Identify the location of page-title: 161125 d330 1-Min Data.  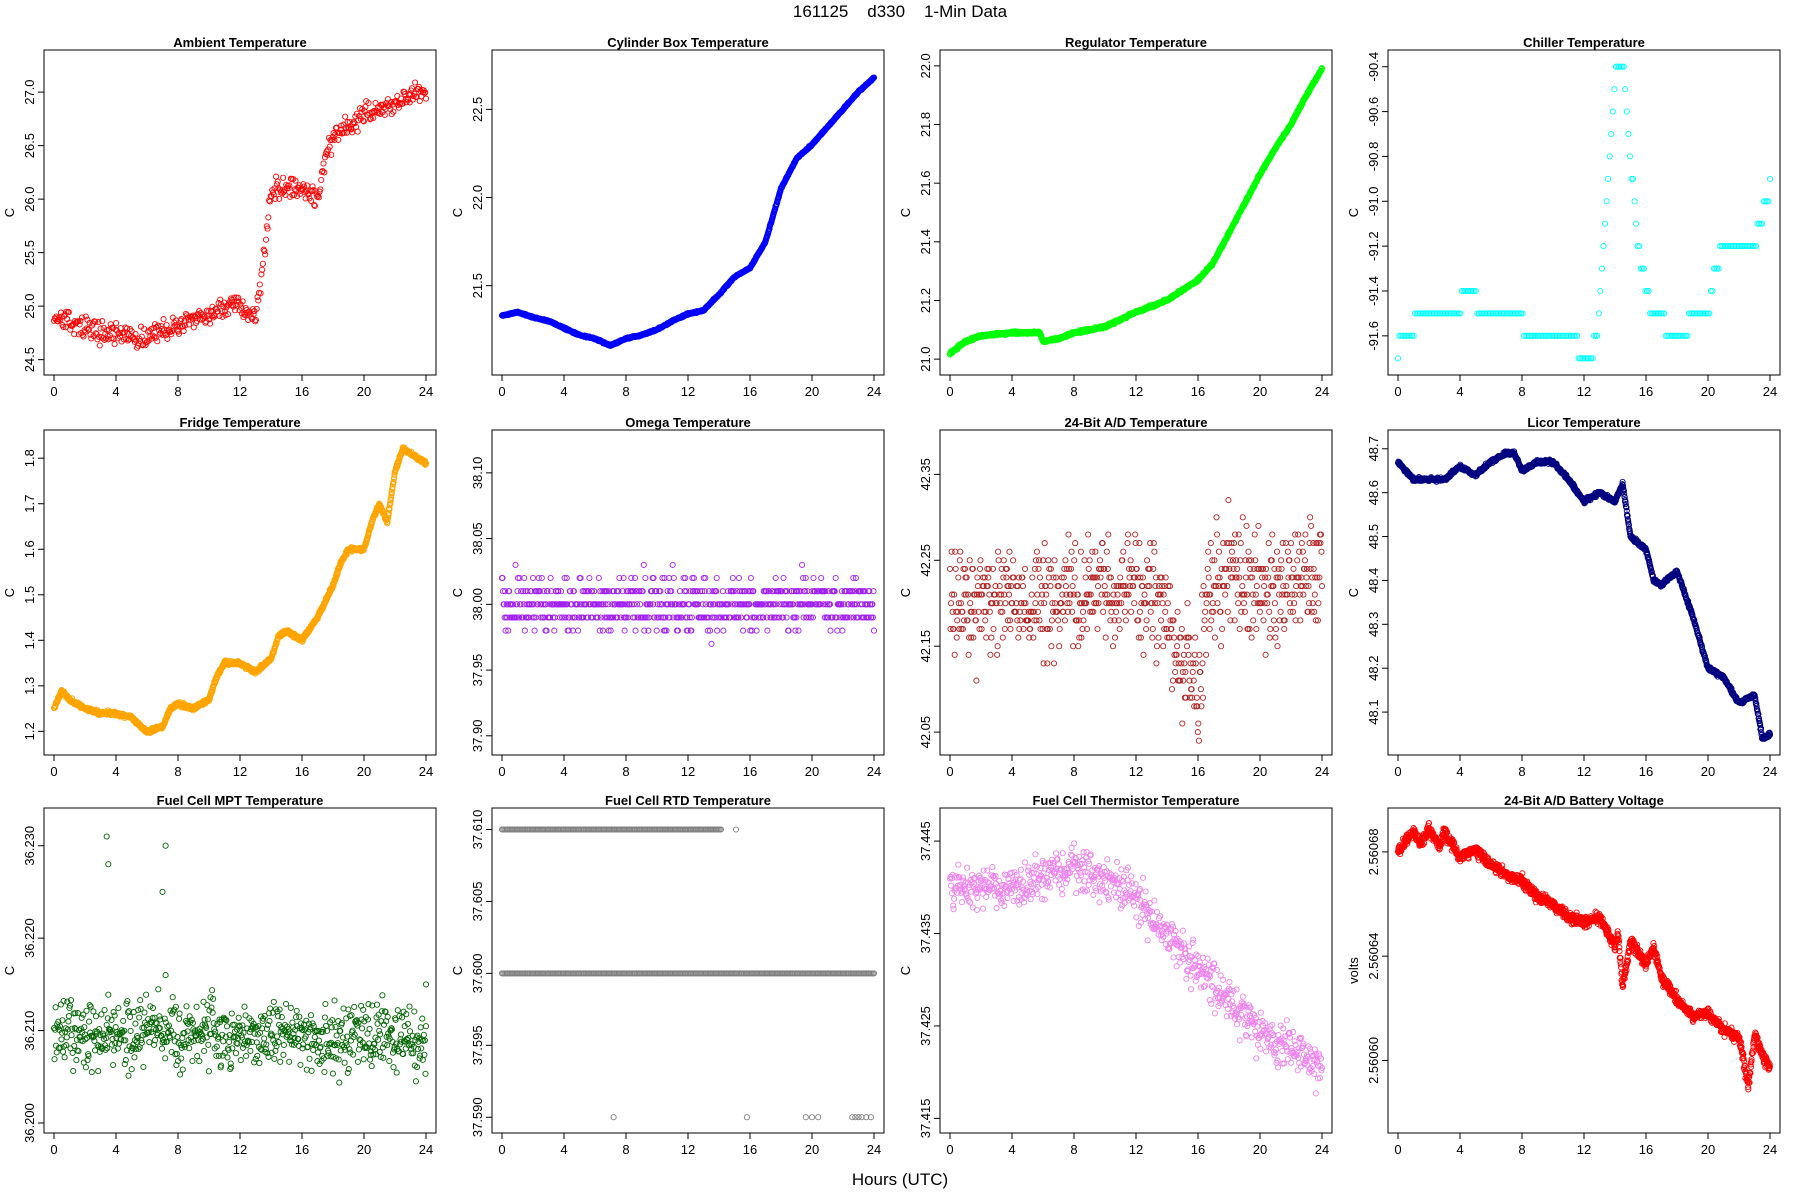
(900, 11).